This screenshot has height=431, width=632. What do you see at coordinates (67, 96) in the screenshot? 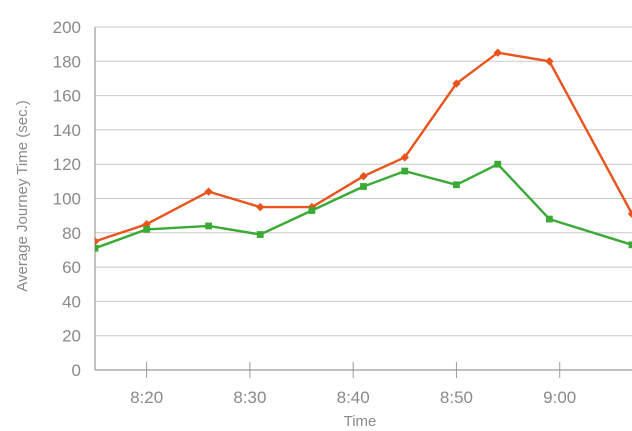
I see `y-tick-label: 160` at bounding box center [67, 96].